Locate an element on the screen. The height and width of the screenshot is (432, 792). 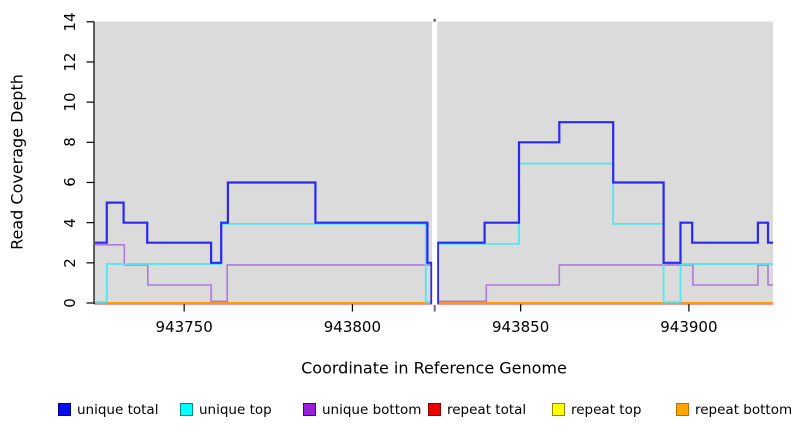
x-tick-label: 943900 is located at coordinates (689, 327).